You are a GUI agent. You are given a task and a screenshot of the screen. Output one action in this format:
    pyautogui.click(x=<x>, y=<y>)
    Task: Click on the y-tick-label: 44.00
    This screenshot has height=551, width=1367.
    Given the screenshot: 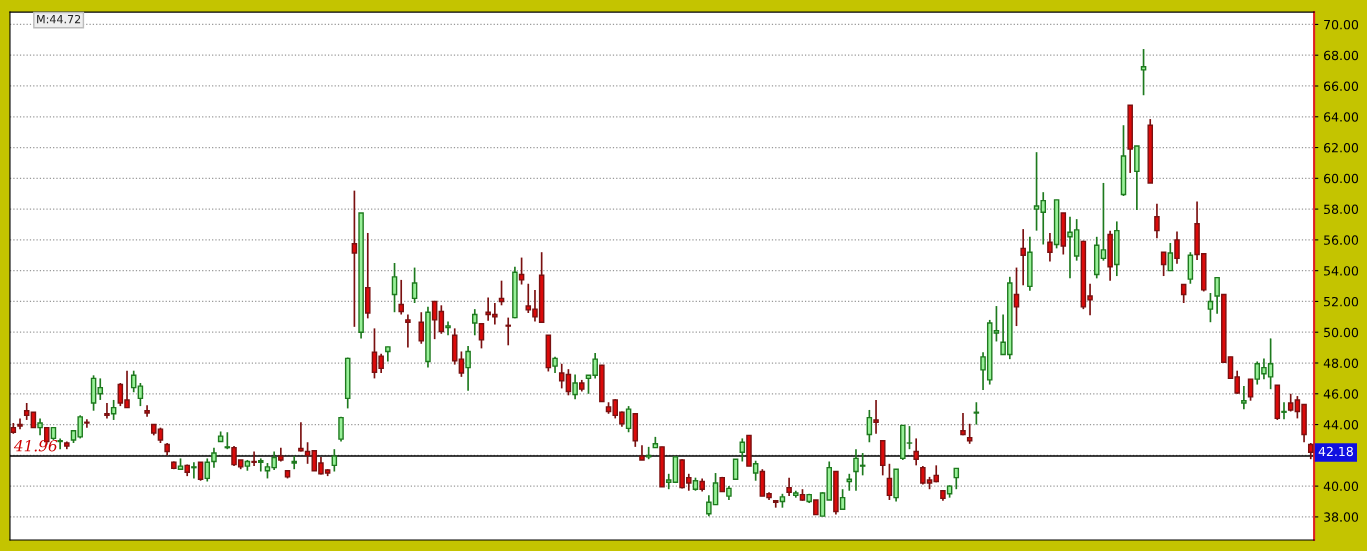 What is the action you would take?
    pyautogui.click(x=1341, y=425)
    